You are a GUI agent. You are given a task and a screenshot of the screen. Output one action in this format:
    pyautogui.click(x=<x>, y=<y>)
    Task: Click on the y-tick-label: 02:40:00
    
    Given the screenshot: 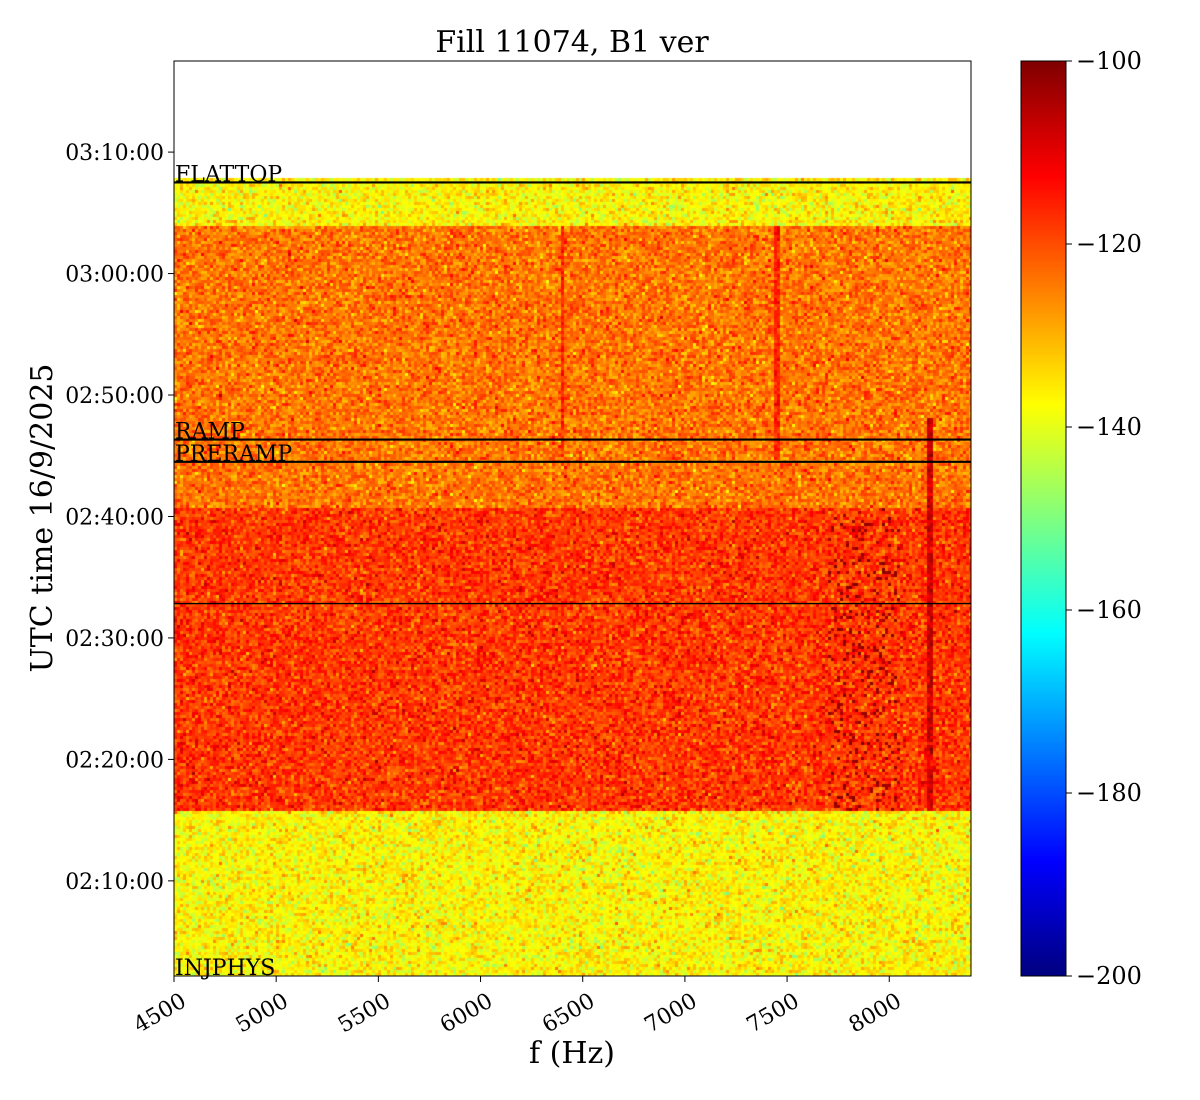 What is the action you would take?
    pyautogui.click(x=114, y=517)
    